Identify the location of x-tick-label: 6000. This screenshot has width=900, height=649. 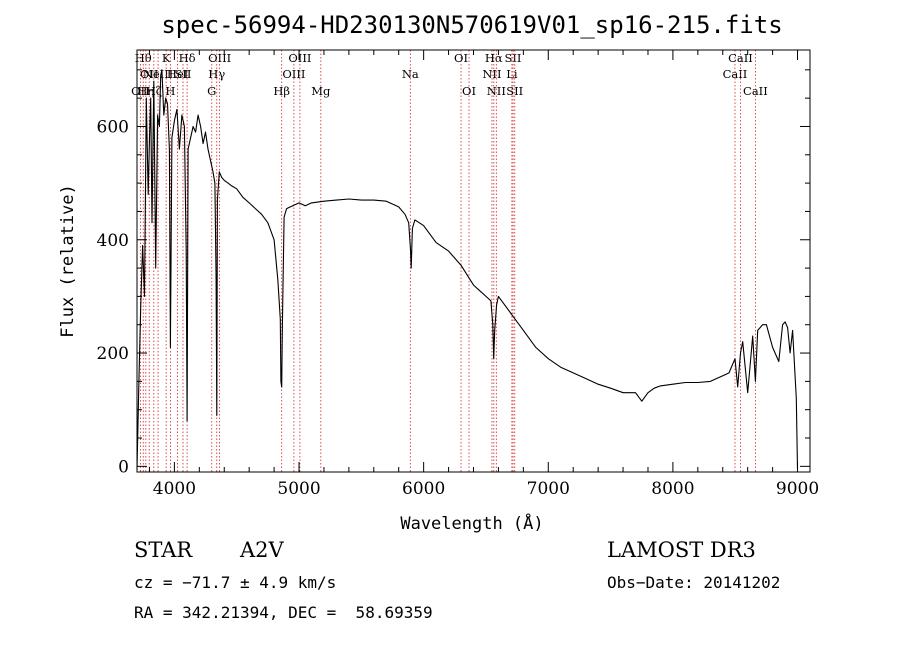
(423, 489).